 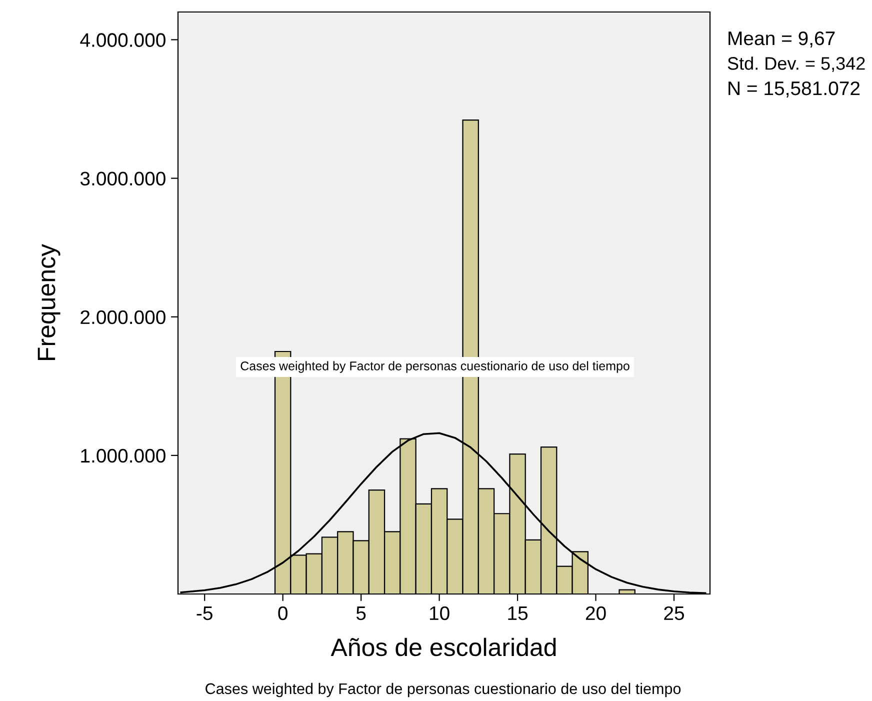 I want to click on x-tick-label: 0, so click(x=283, y=613).